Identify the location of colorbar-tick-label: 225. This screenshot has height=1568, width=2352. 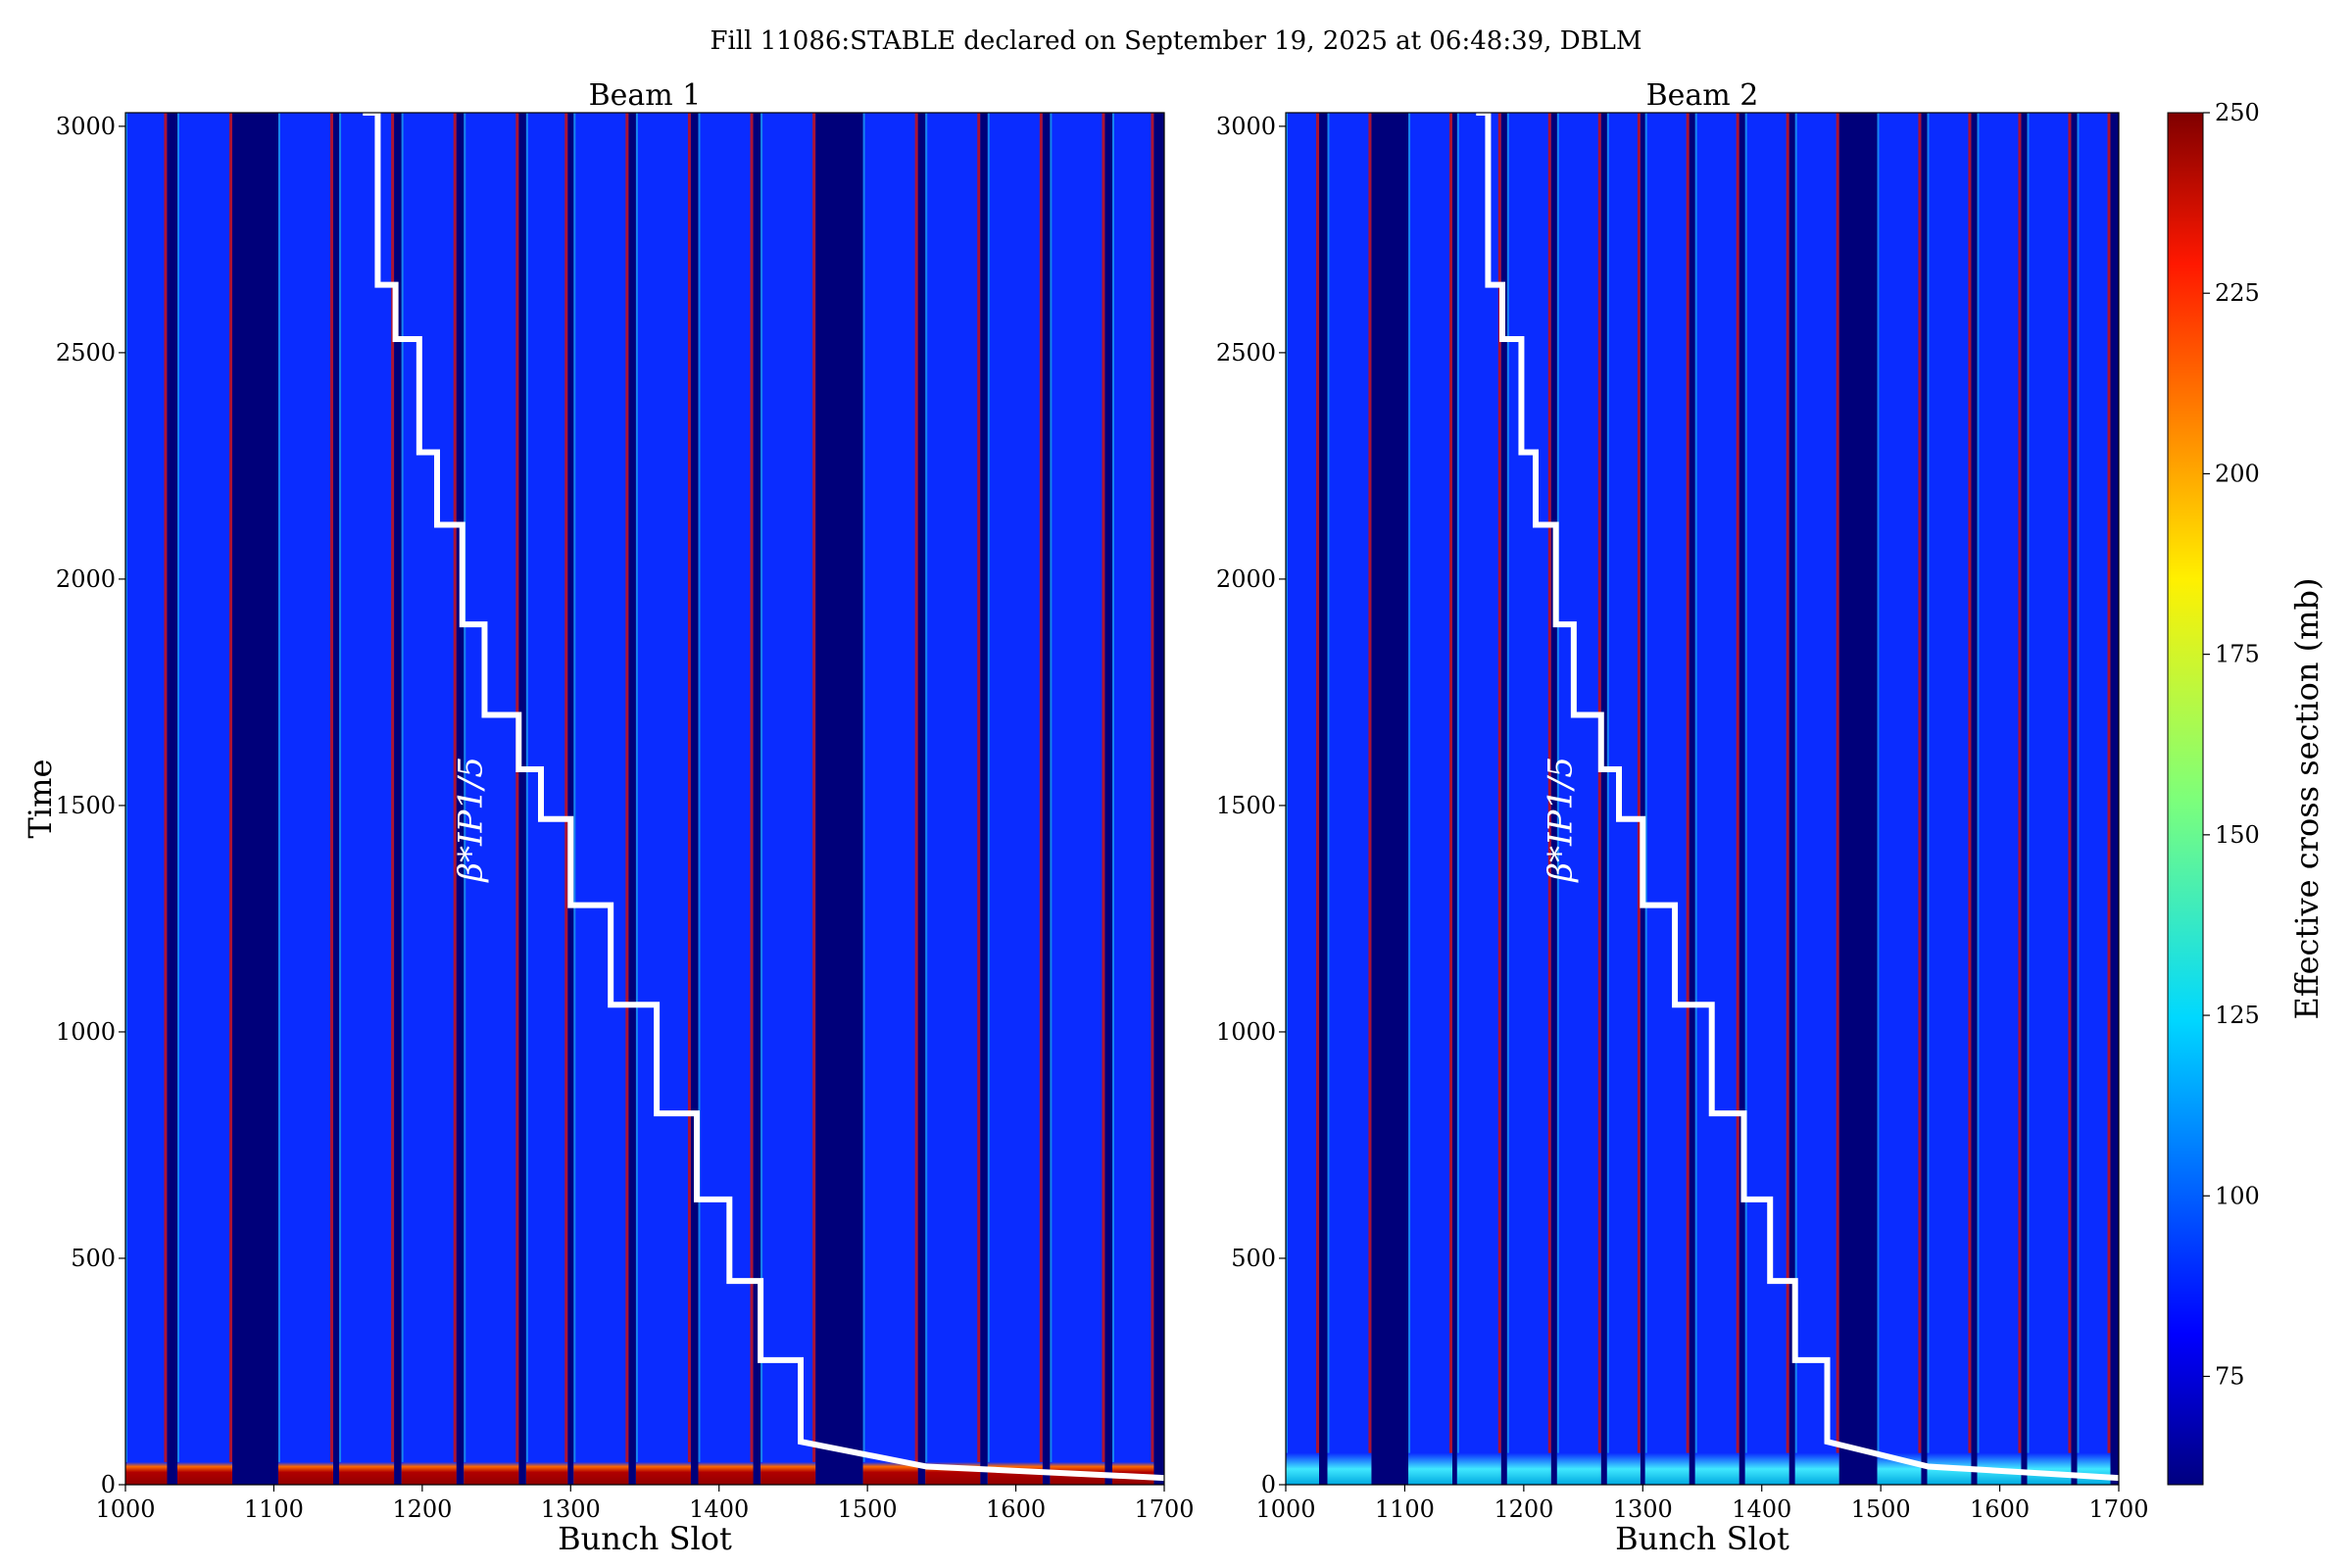
(2237, 293).